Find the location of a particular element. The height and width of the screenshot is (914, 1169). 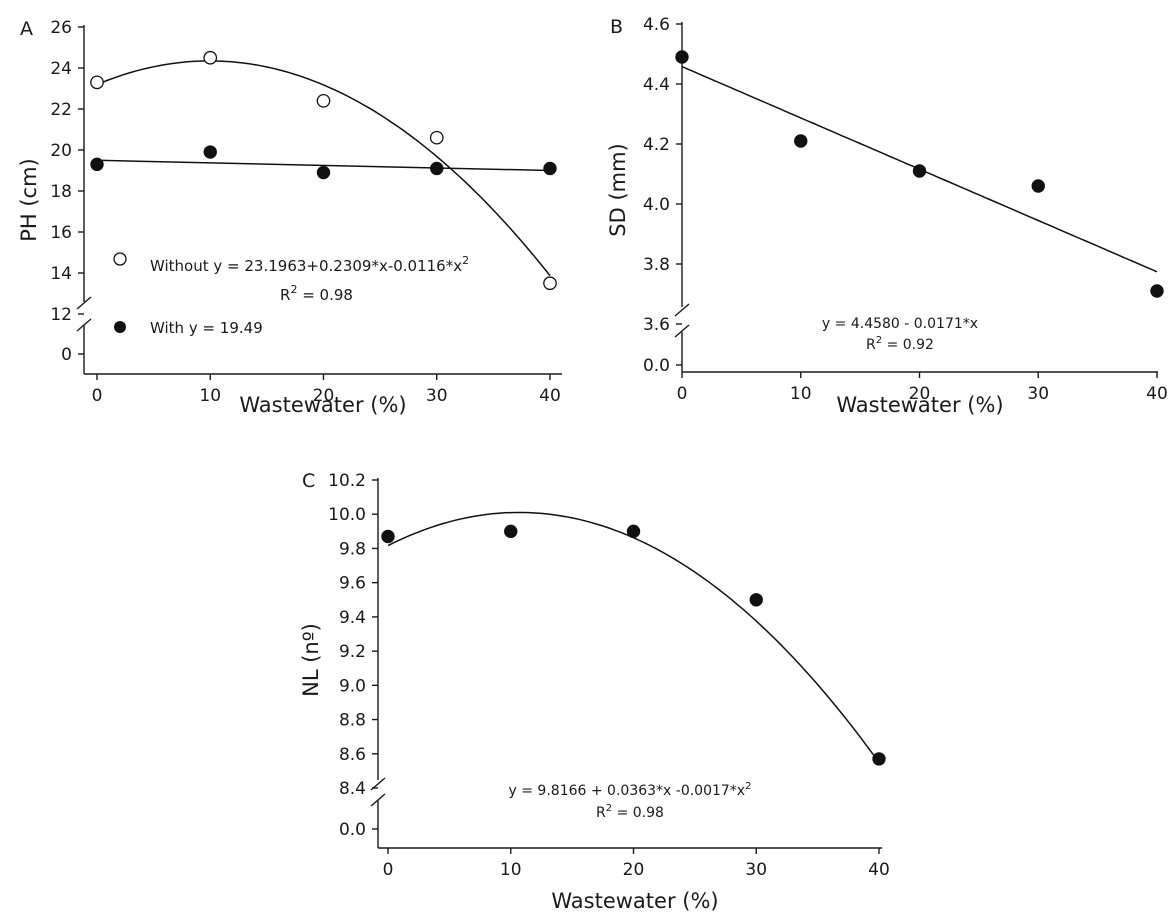

panel-a-ytick-label: 20 is located at coordinates (61, 151).